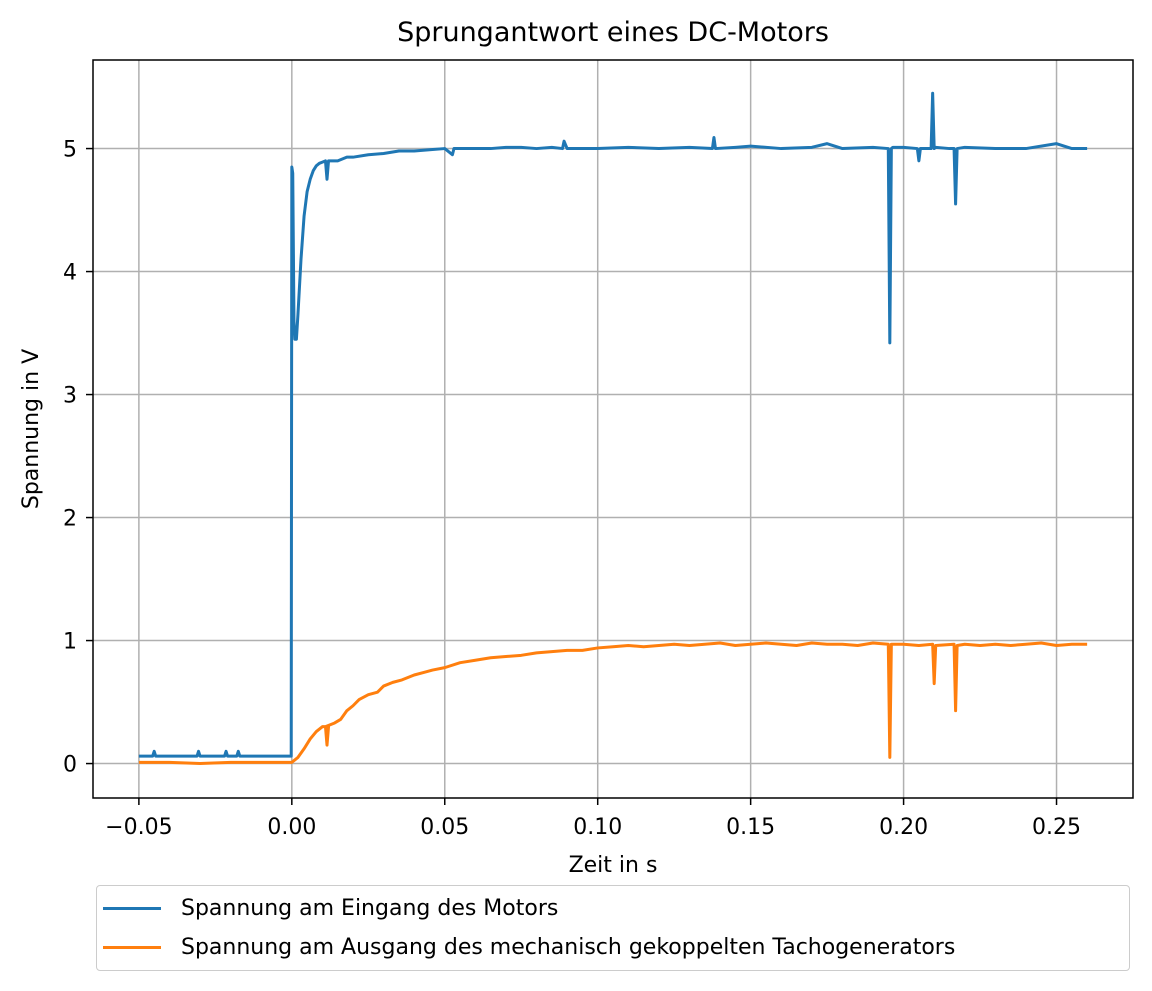  What do you see at coordinates (132, 908) in the screenshot?
I see `legend-swatch-input` at bounding box center [132, 908].